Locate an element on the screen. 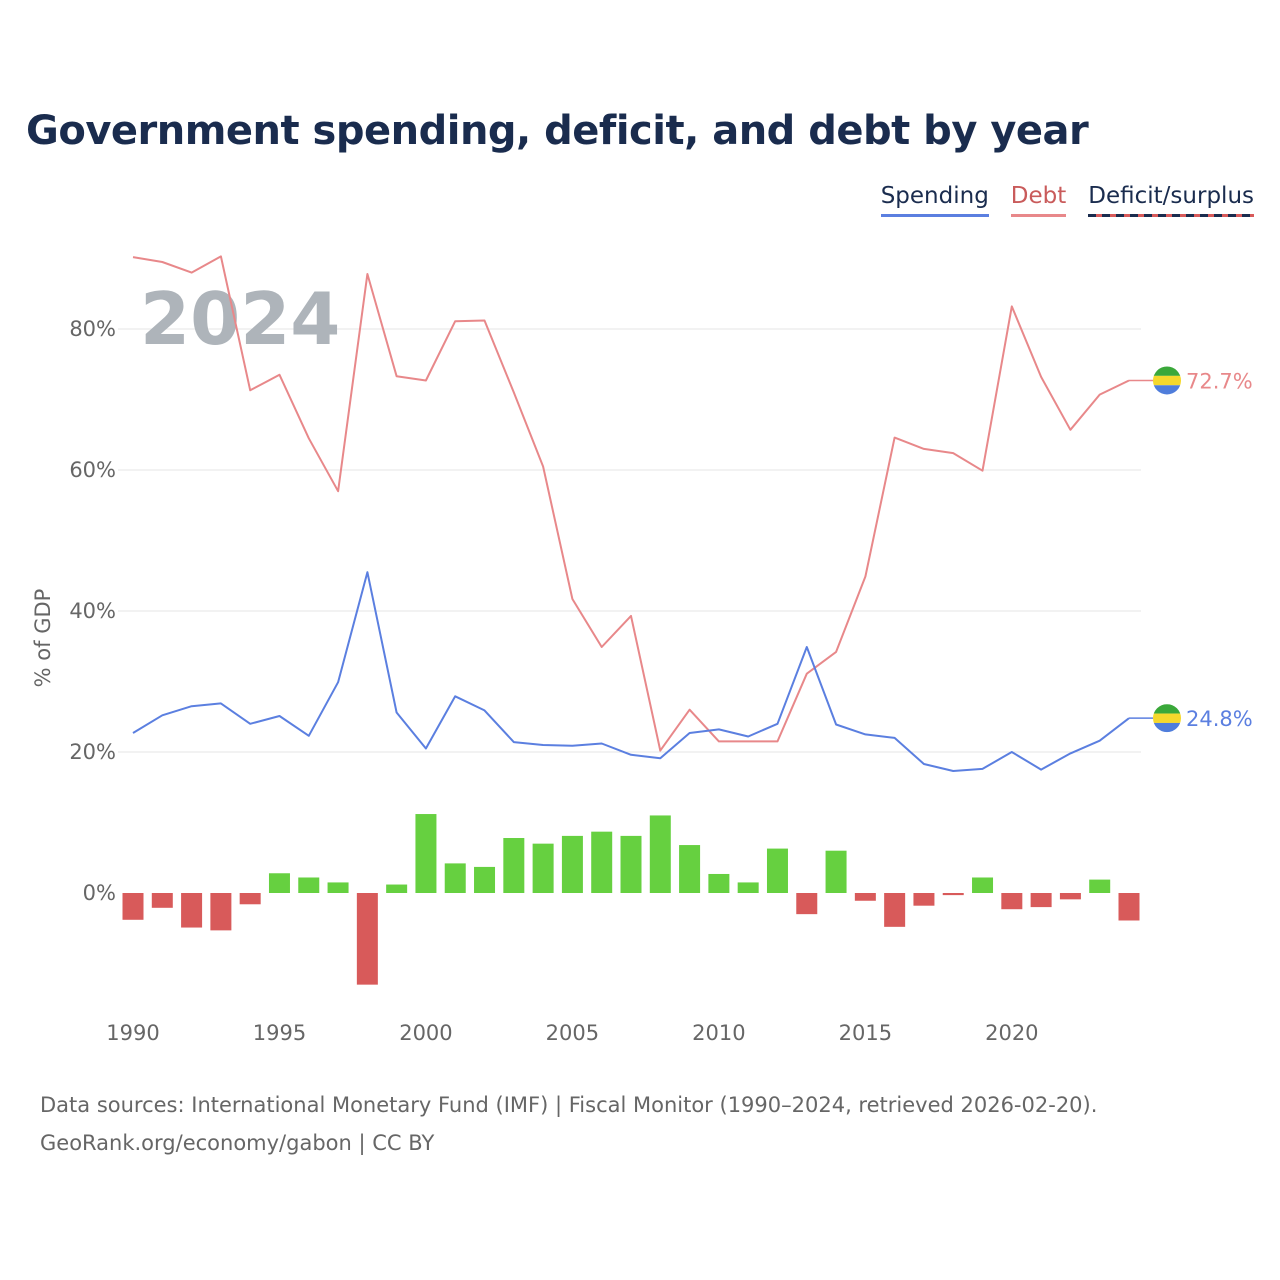 This screenshot has height=1280, width=1280. spending-flag-icon is located at coordinates (1167, 718).